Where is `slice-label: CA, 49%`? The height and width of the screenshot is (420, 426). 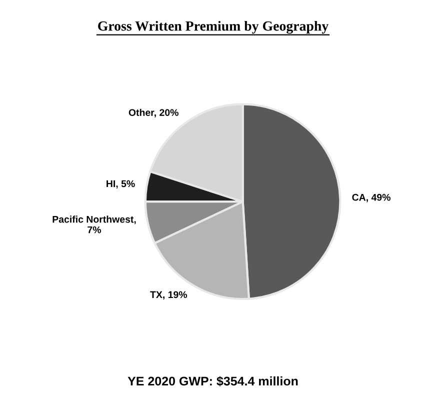 slice-label: CA, 49% is located at coordinates (371, 198).